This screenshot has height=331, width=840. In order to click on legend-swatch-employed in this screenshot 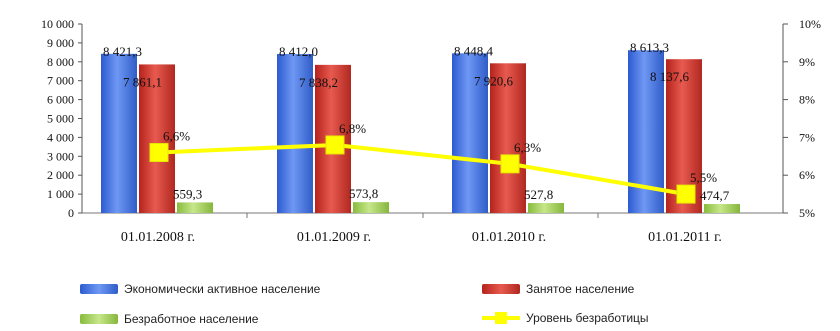, I will do `click(501, 289)`.